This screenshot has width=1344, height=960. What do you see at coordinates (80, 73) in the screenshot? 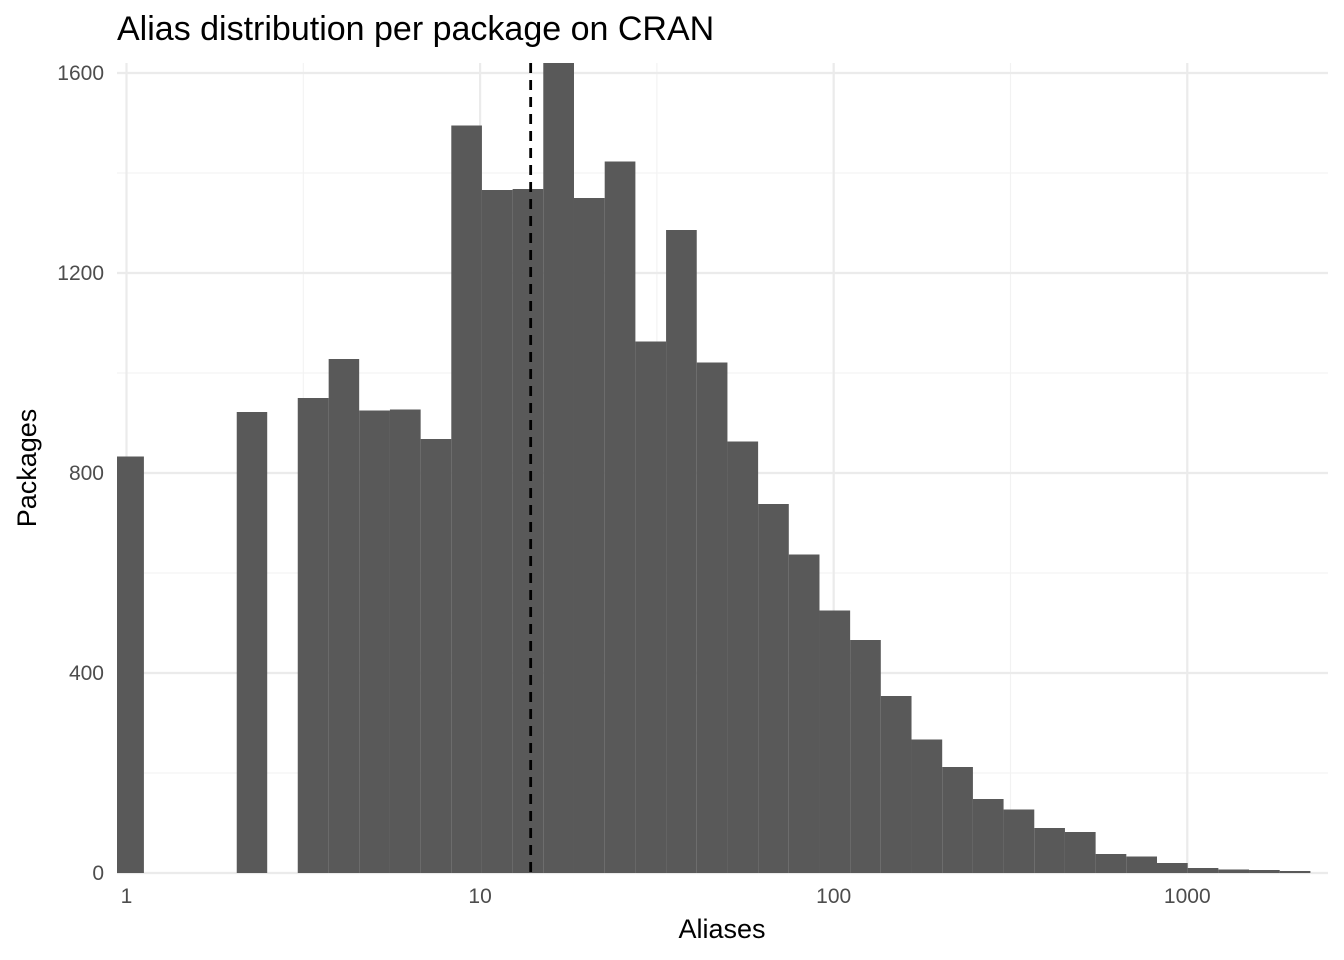
I see `y-tick-label: 1600` at bounding box center [80, 73].